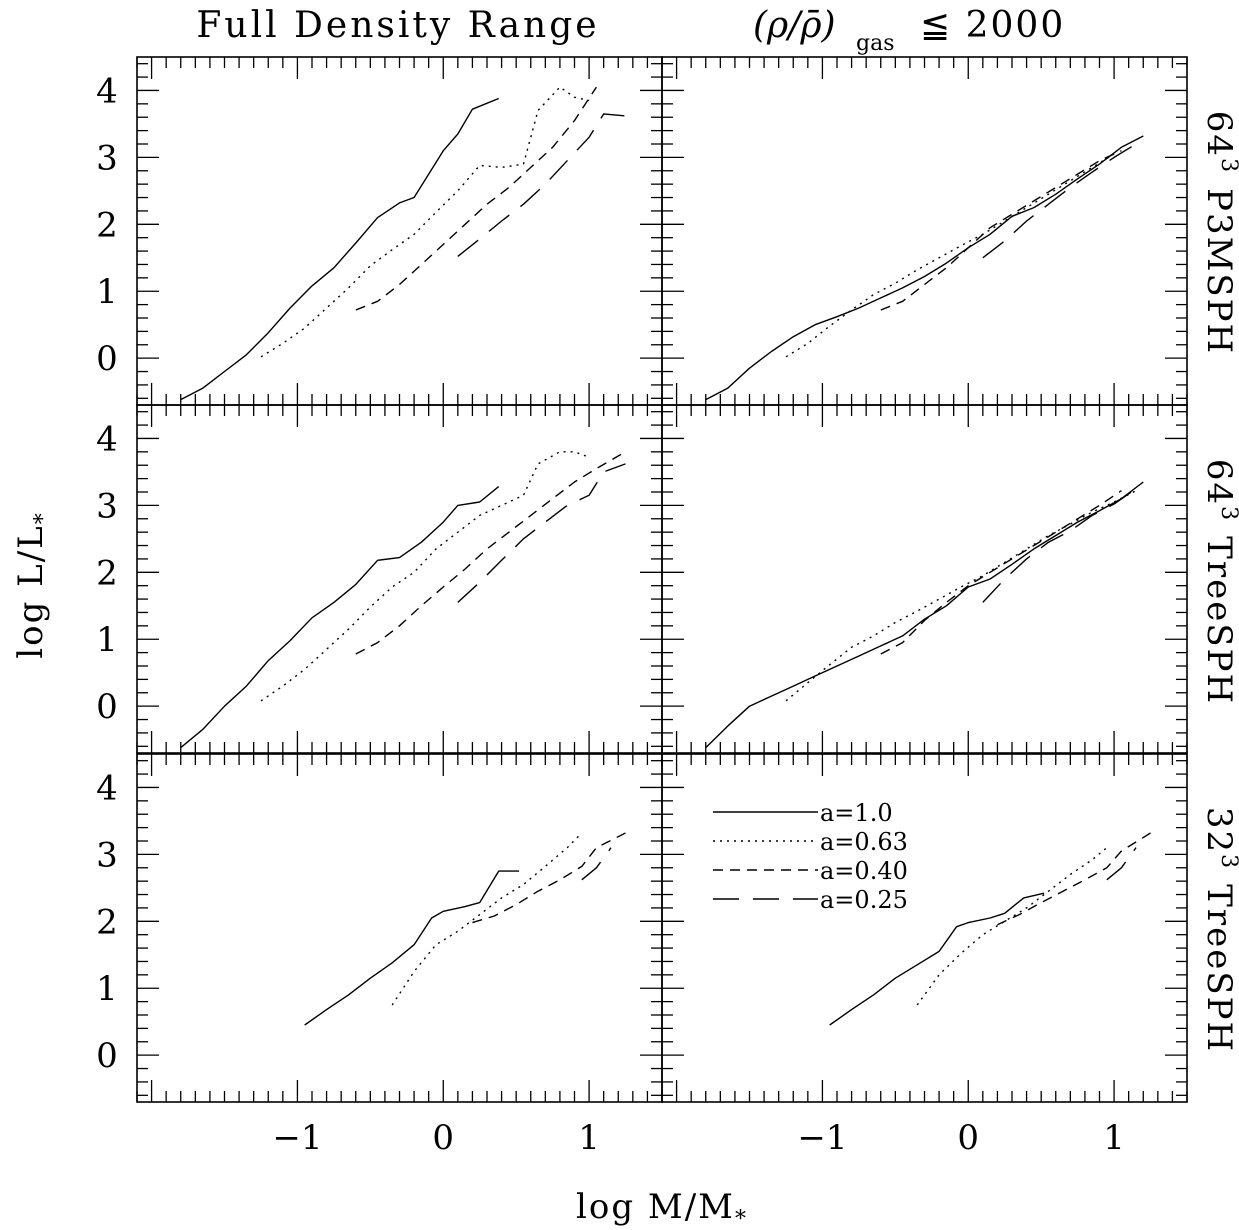 The height and width of the screenshot is (1230, 1239). What do you see at coordinates (655, 1207) in the screenshot?
I see `x-axis-label-main: log M/M` at bounding box center [655, 1207].